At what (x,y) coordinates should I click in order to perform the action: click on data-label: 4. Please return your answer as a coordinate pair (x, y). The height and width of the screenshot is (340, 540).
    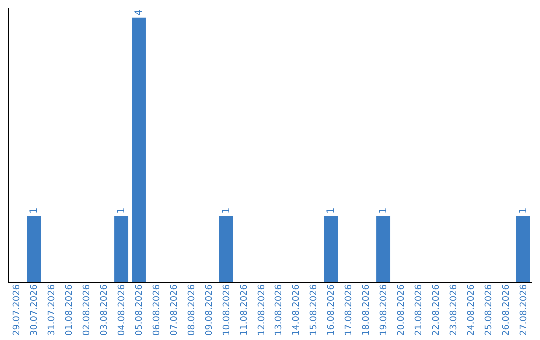
    Looking at the image, I should click on (139, 13).